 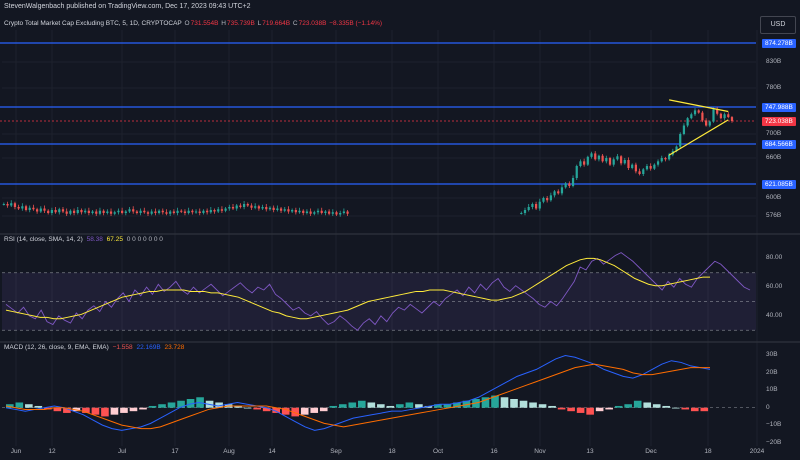 I want to click on x-axis-tick-label: 14, so click(x=272, y=451).